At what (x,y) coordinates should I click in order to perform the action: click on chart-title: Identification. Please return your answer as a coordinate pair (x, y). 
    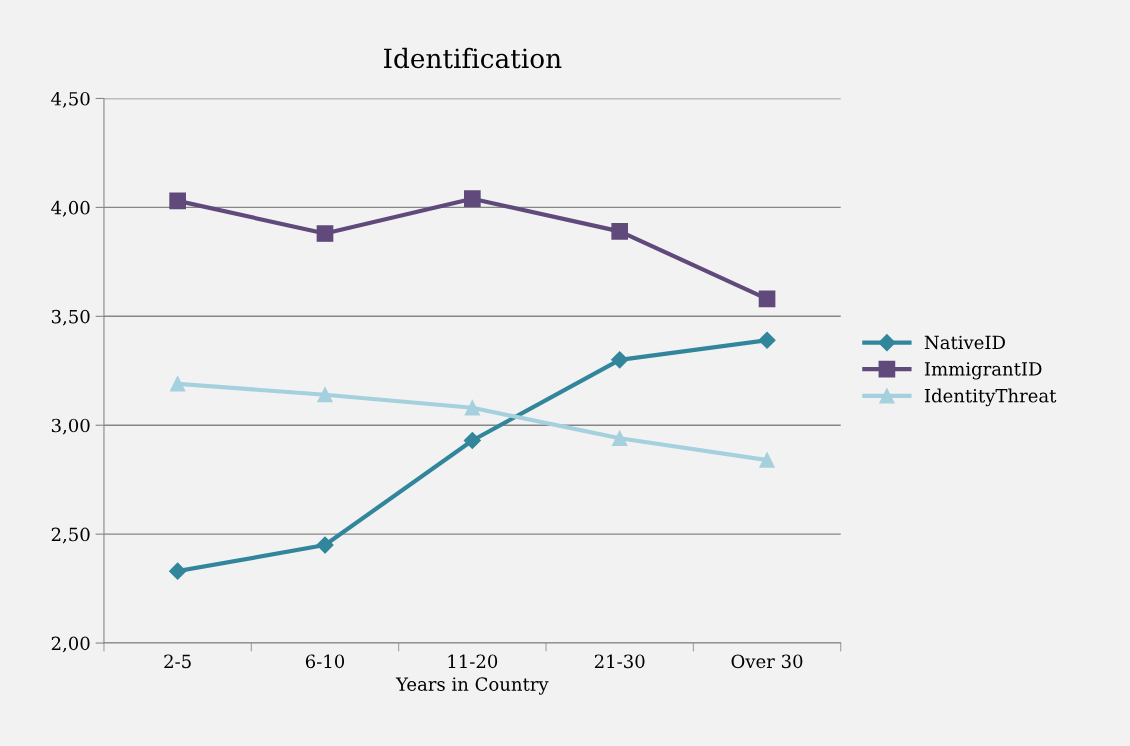
    Looking at the image, I should click on (472, 58).